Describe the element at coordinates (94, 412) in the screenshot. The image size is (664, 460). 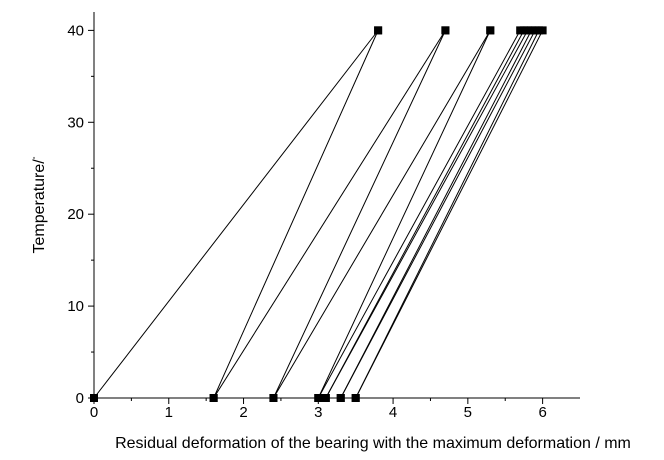
I see `x-tick-label: 0` at that location.